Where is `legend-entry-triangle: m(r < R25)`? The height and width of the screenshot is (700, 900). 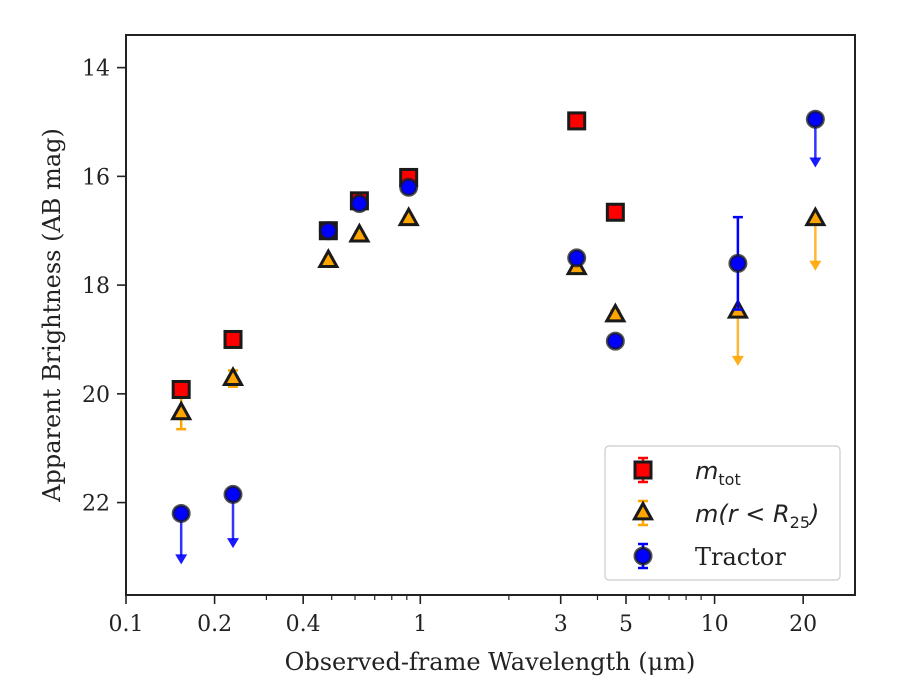
legend-entry-triangle: m(r < R25) is located at coordinates (725, 515).